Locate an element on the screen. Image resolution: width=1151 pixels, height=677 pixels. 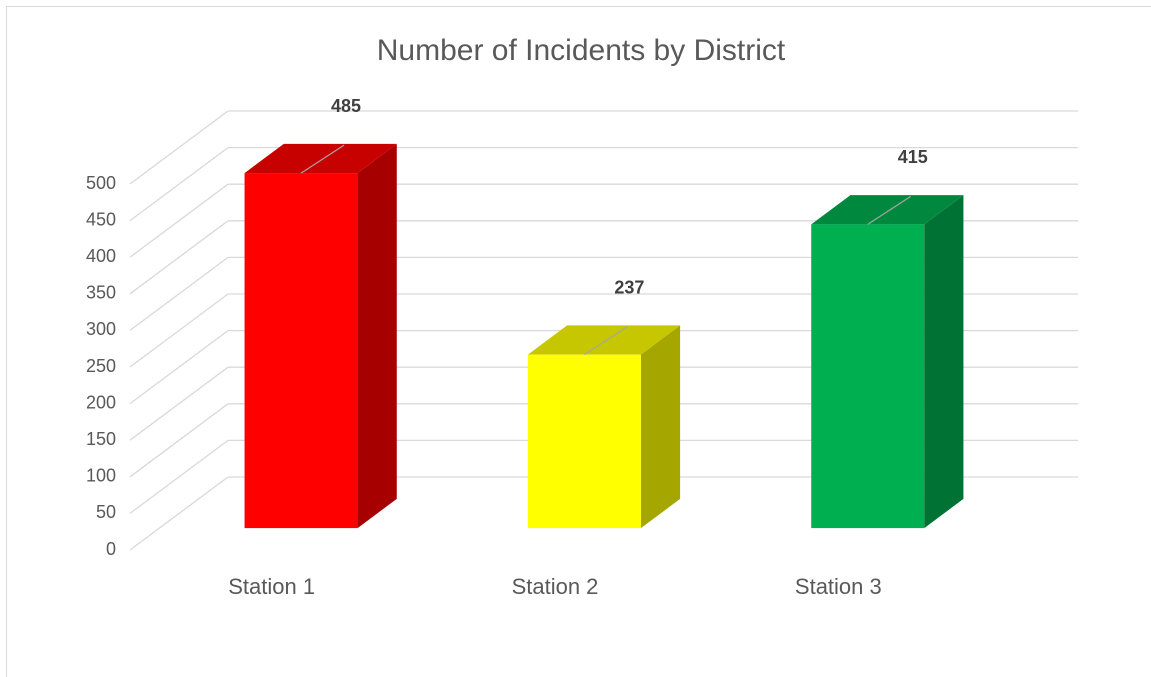
x-tick-label: Station 1 is located at coordinates (271, 586).